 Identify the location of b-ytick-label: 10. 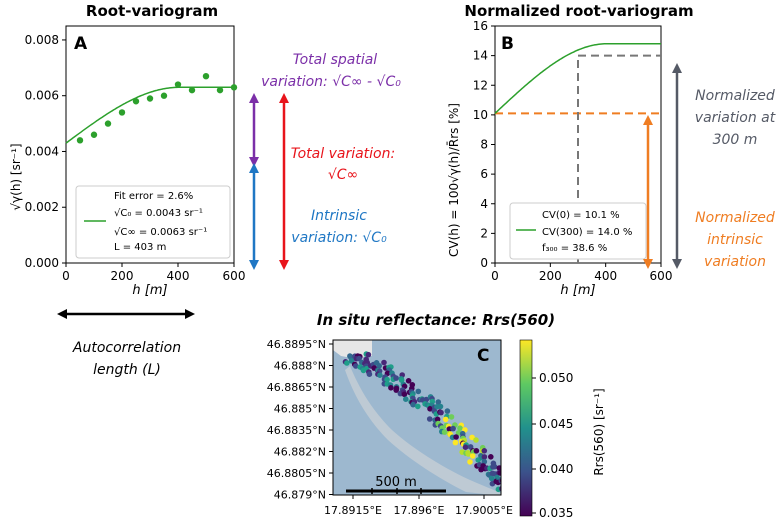
(480, 115).